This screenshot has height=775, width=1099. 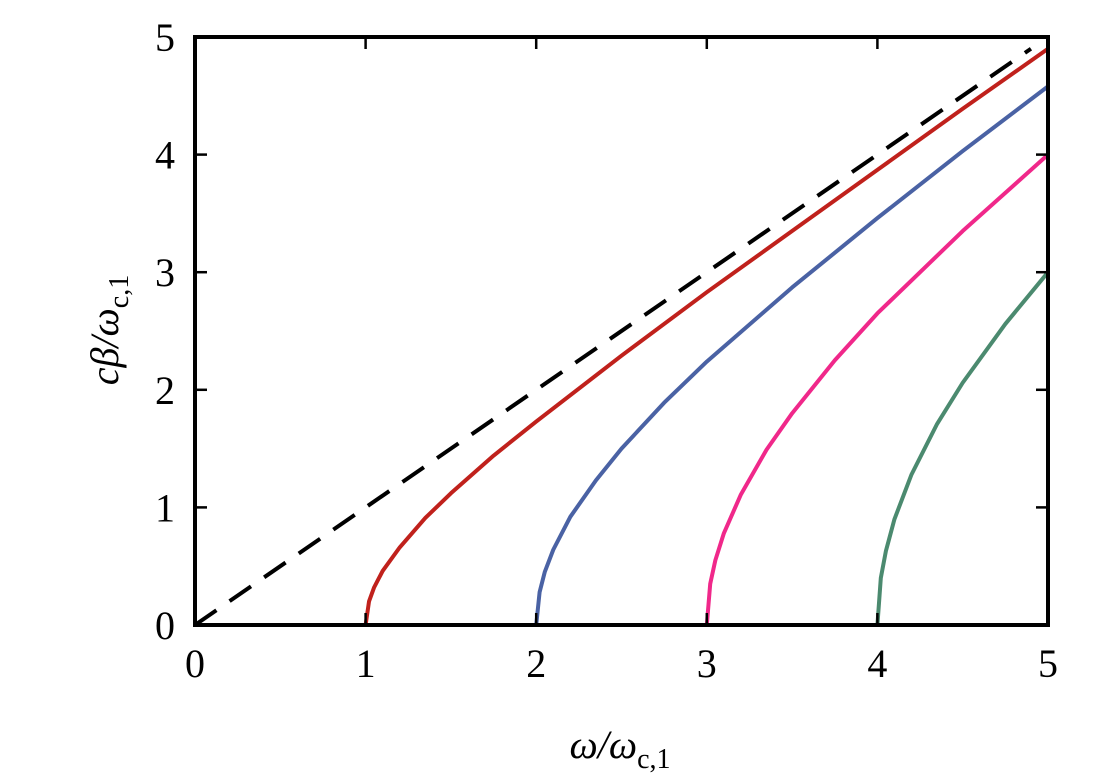 I want to click on y-tick-label: 0, so click(x=165, y=625).